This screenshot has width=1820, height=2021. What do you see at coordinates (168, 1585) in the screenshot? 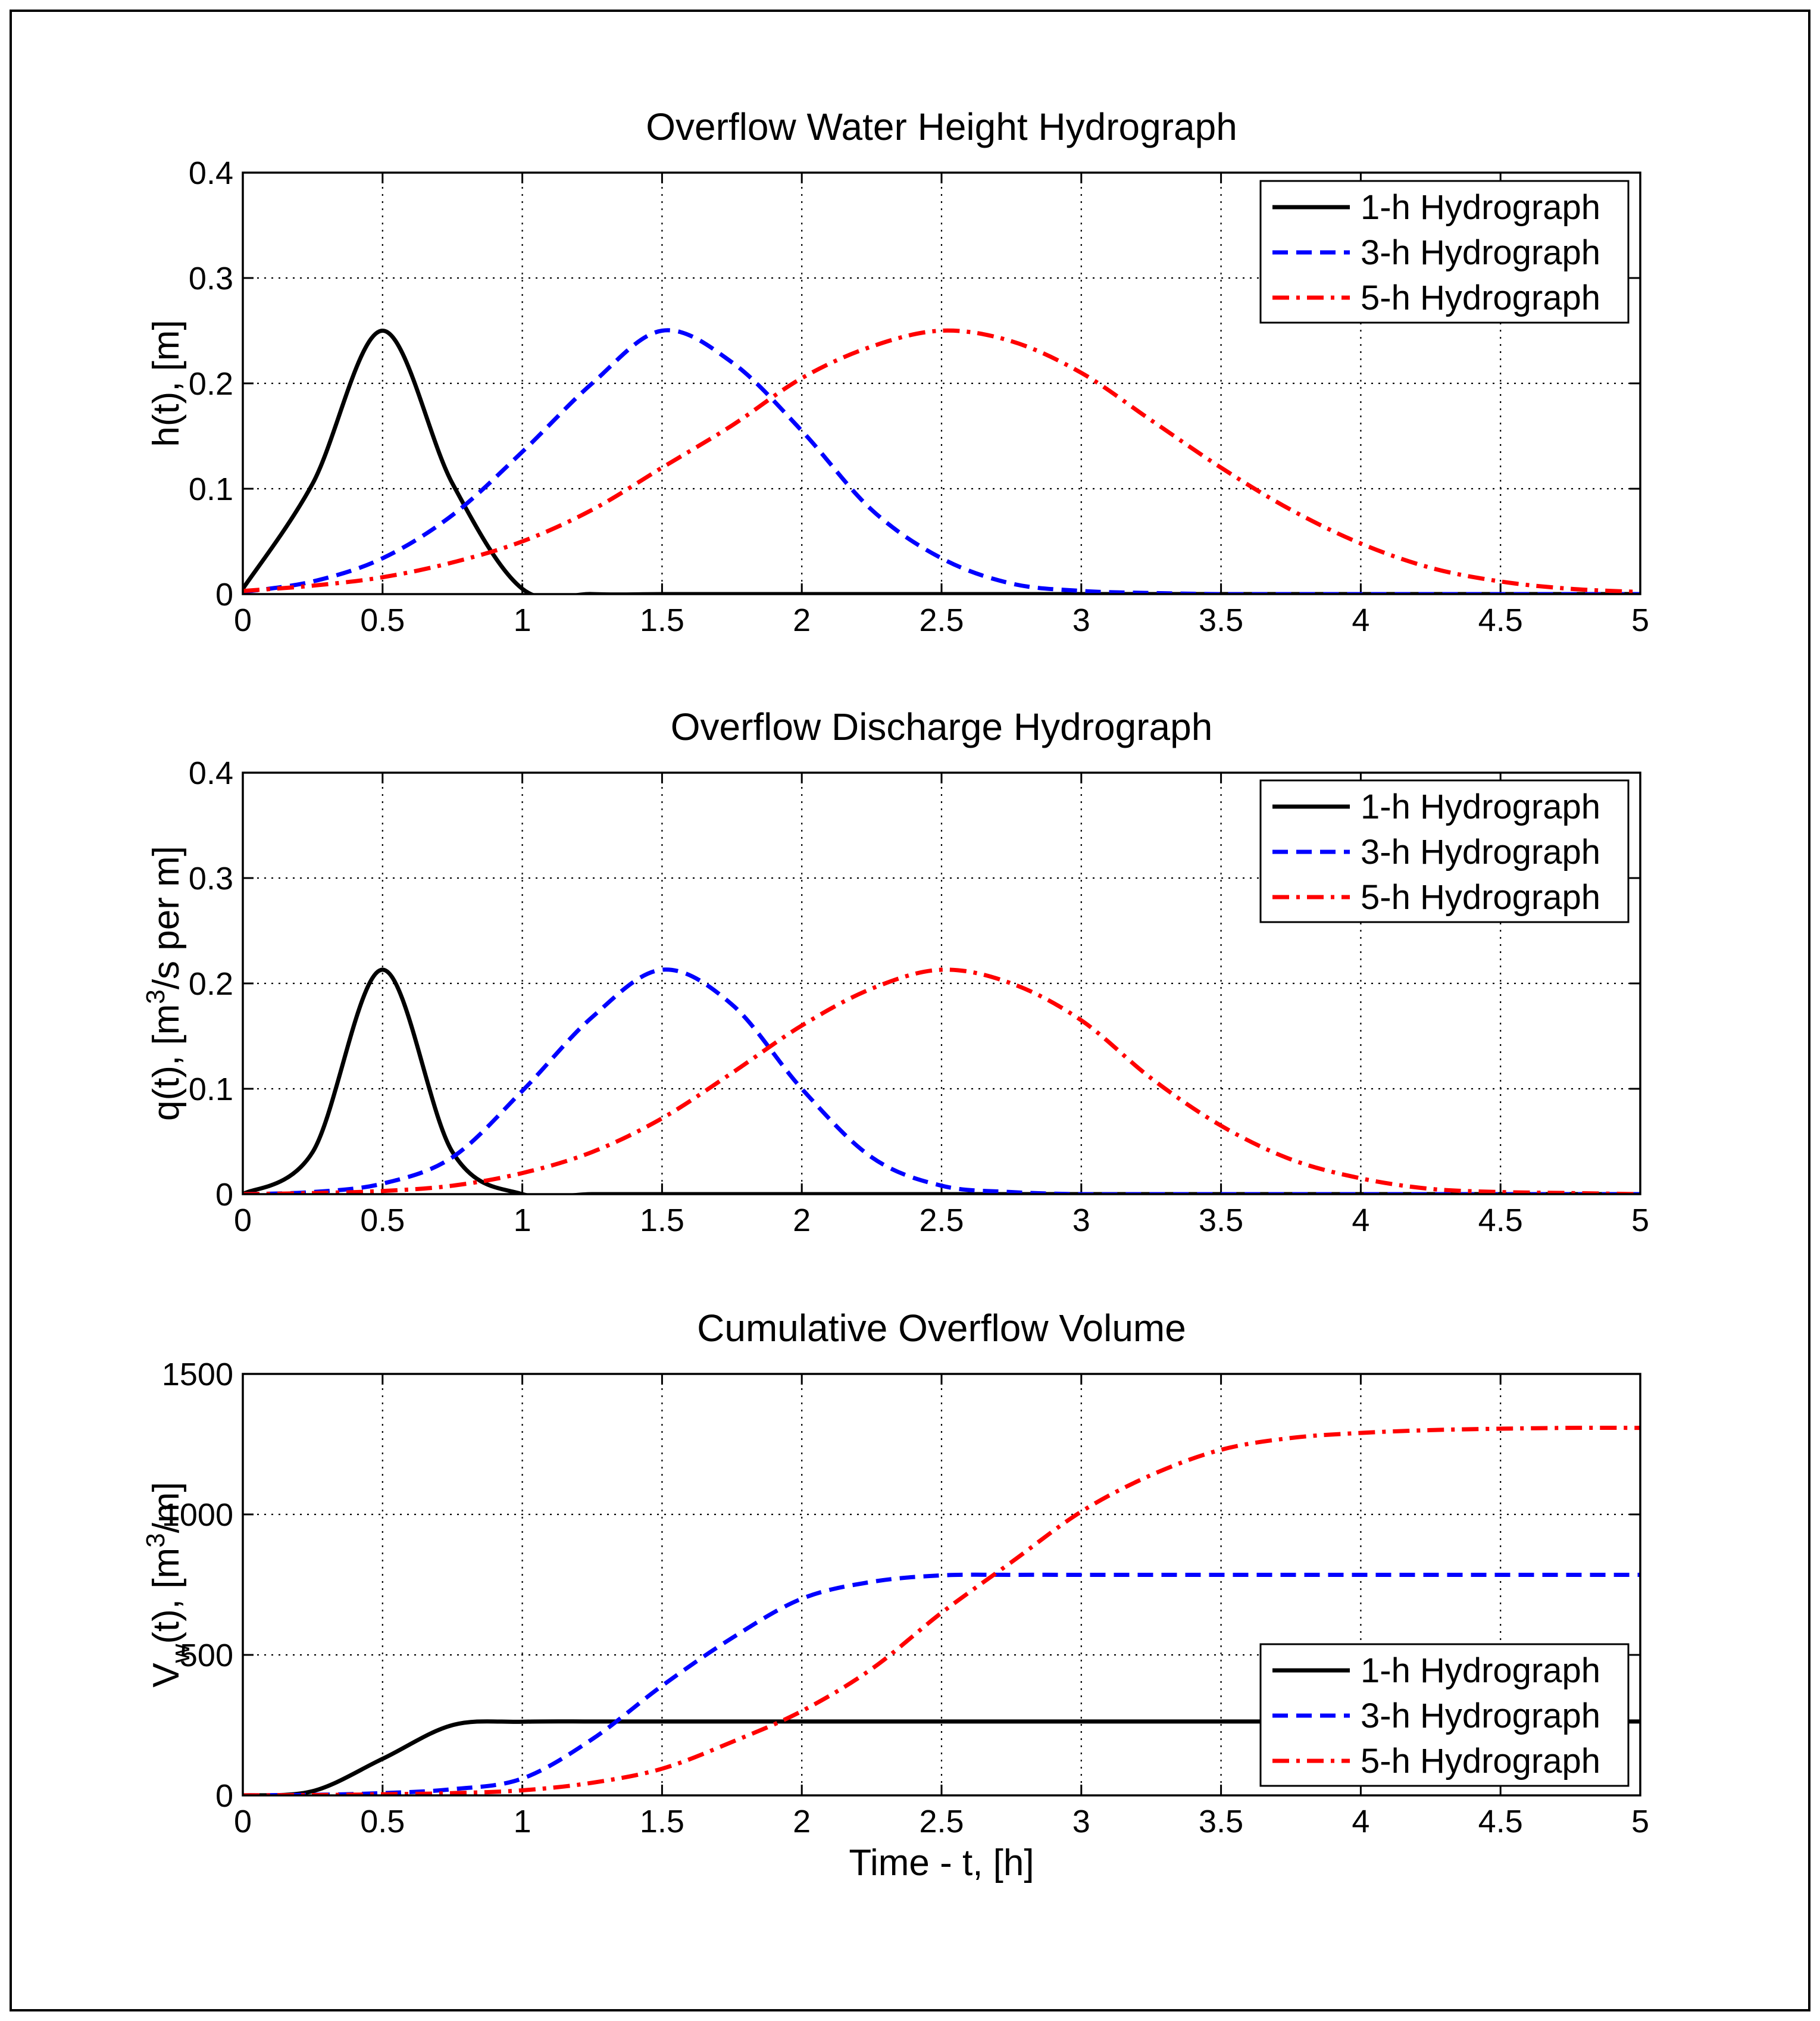
I see `y-axis-label: Vw(t), [m3/m]` at bounding box center [168, 1585].